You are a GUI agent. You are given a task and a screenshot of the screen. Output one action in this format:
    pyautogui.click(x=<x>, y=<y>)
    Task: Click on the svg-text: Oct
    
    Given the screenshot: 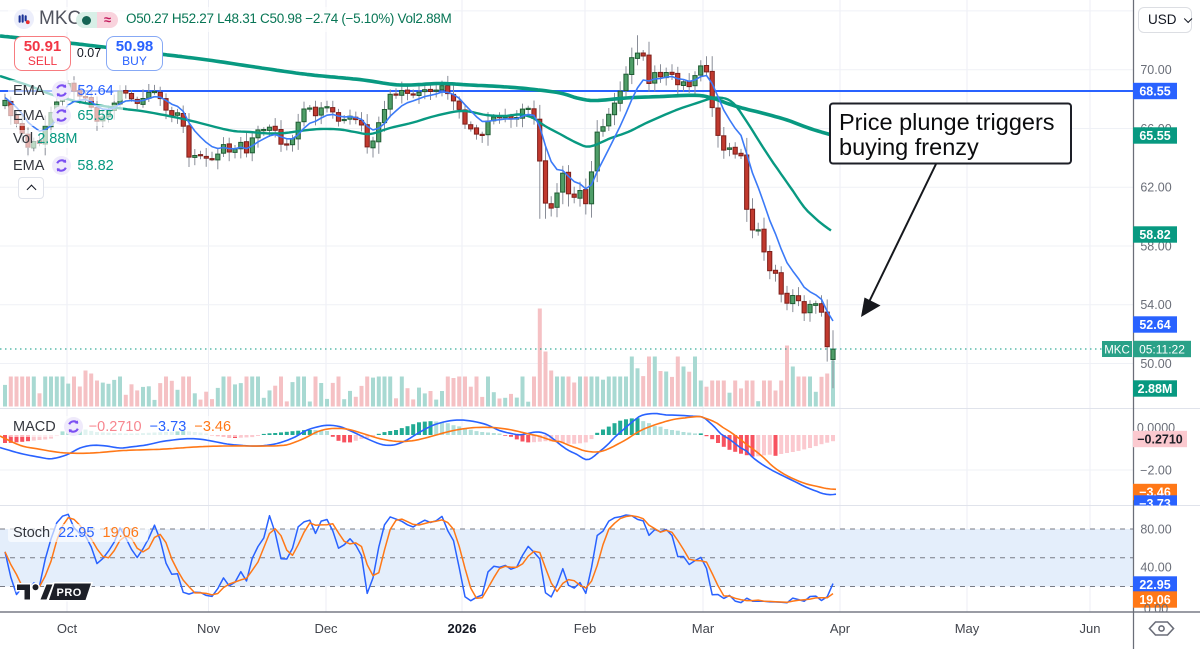 What is the action you would take?
    pyautogui.click(x=67, y=628)
    